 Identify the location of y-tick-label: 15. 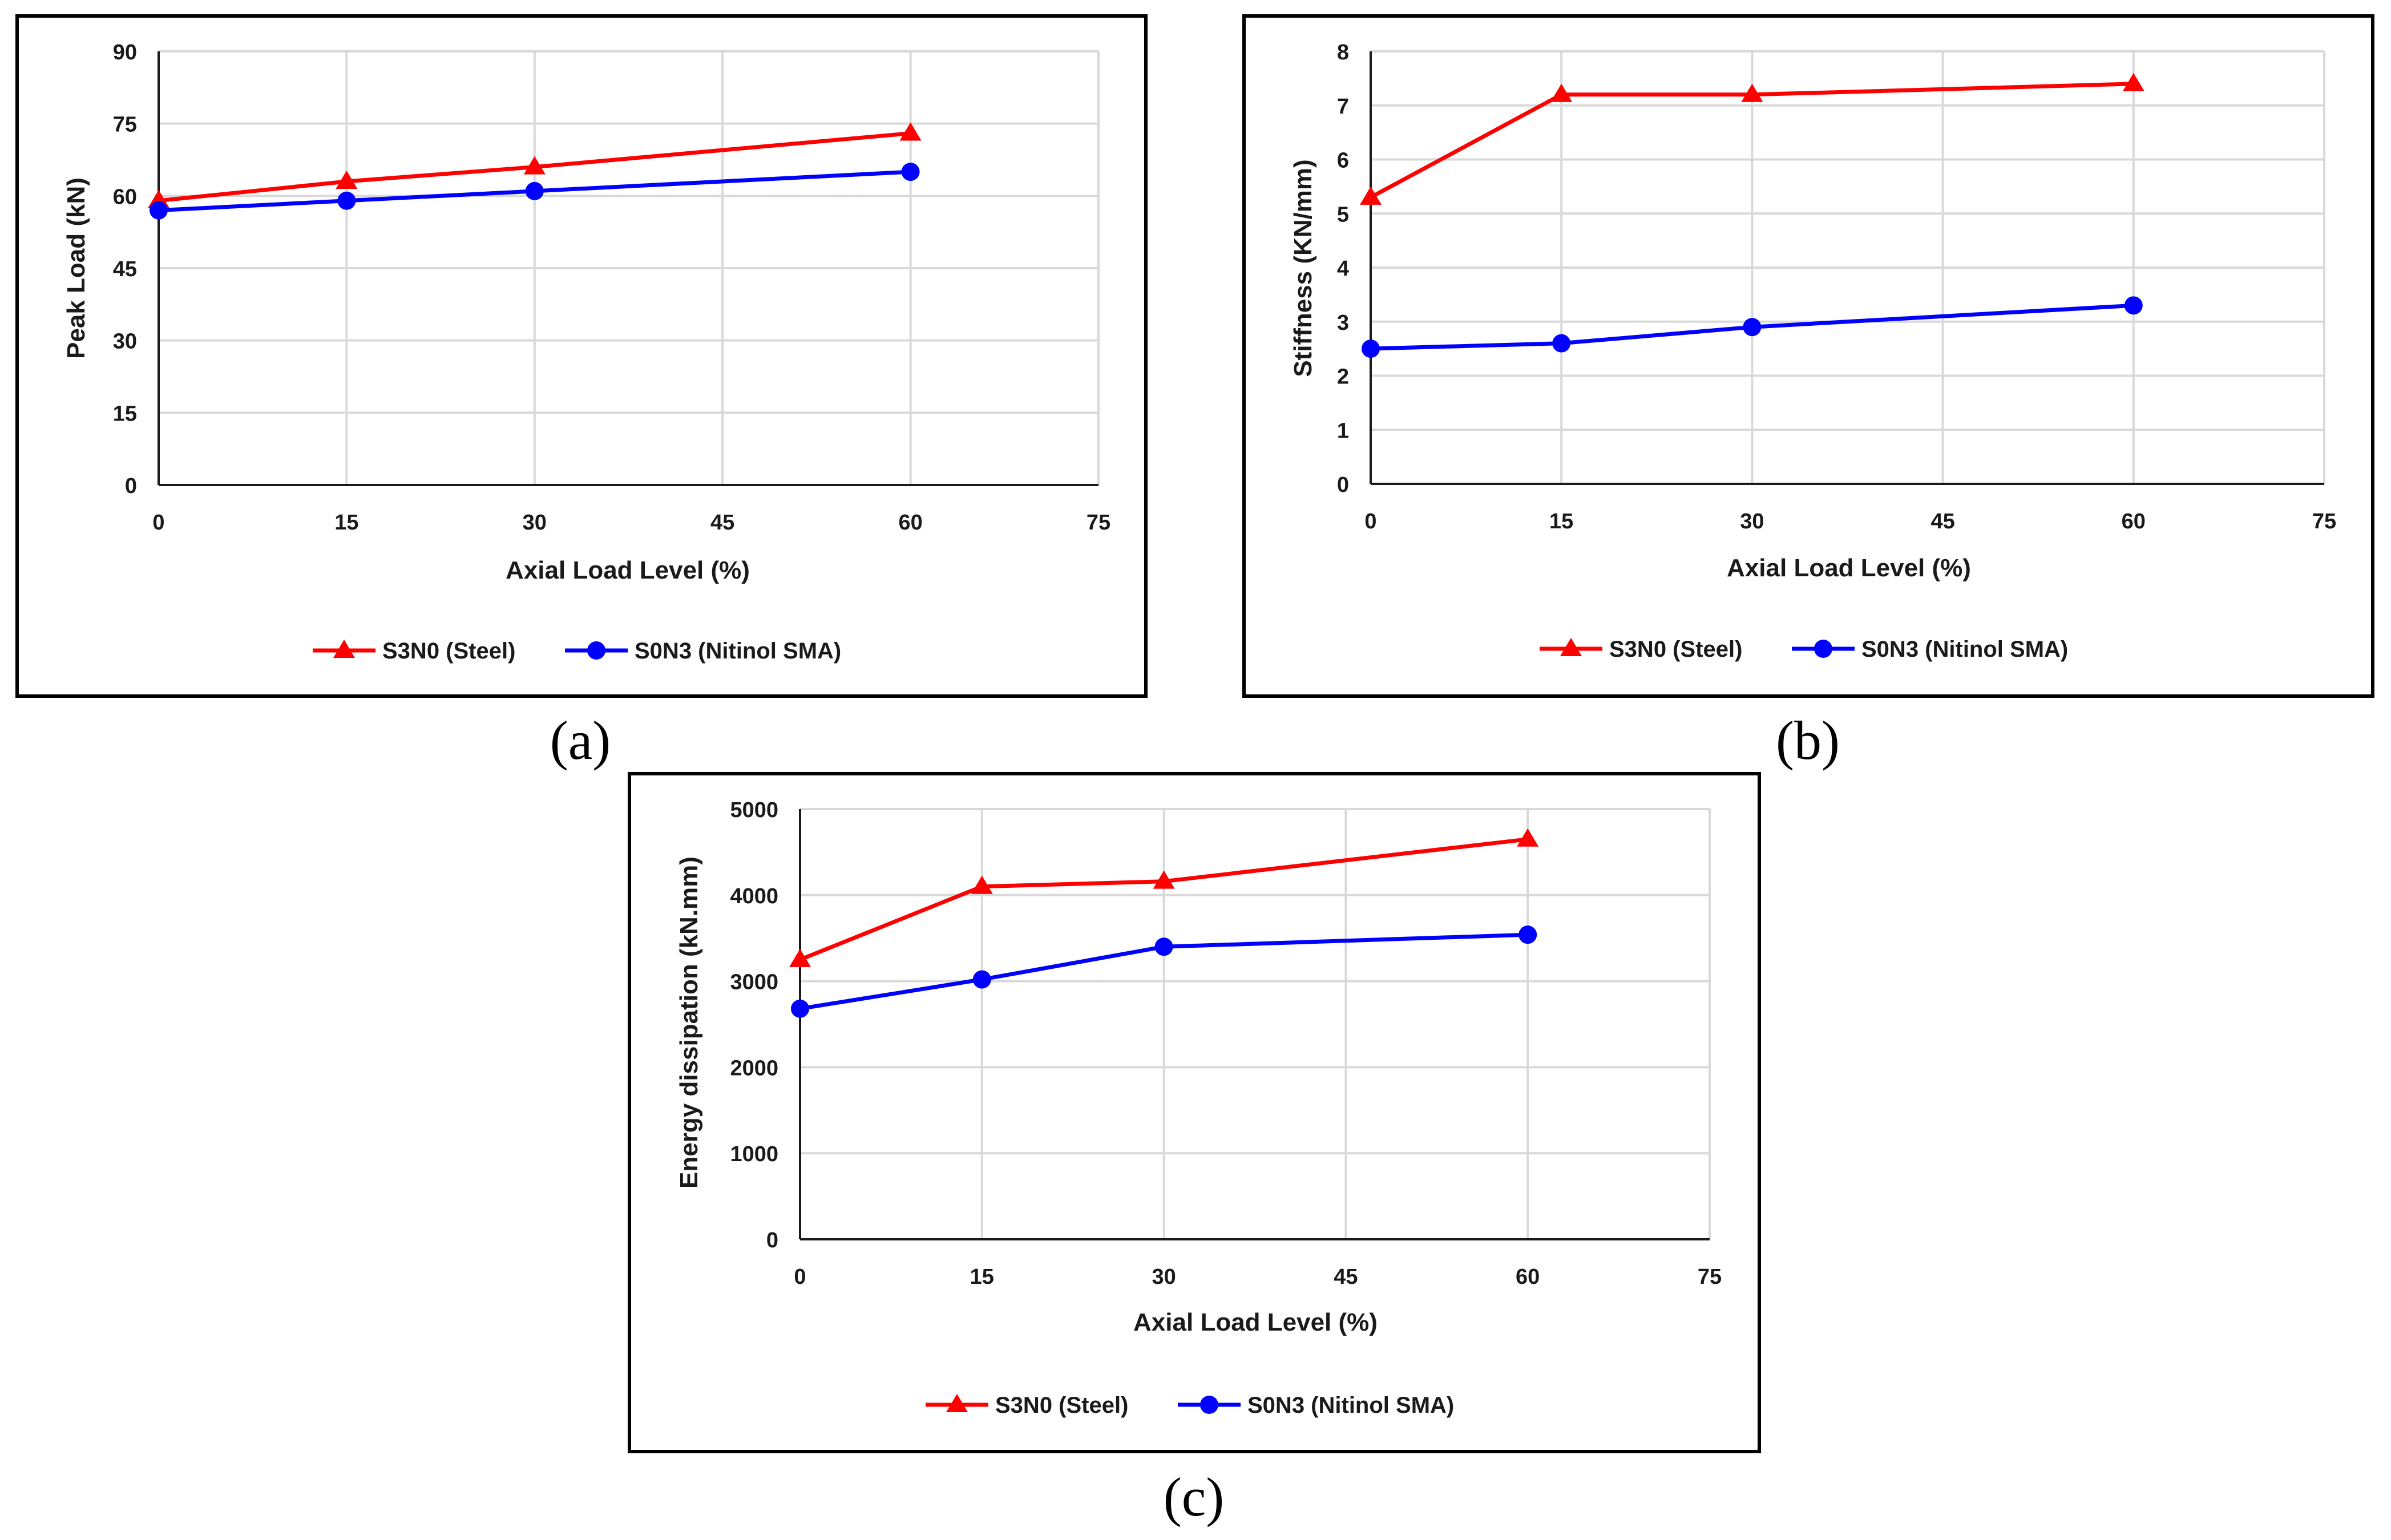
(125, 414).